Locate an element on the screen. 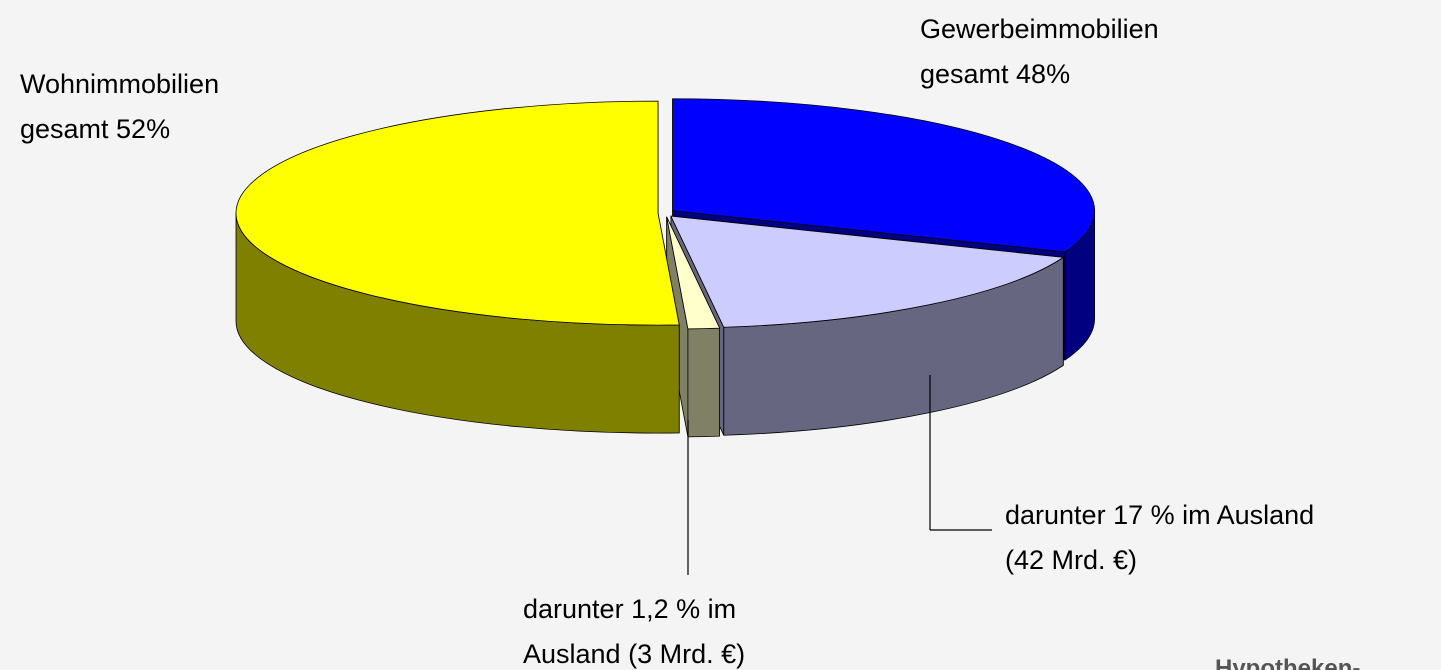 Image resolution: width=1441 pixels, height=670 pixels. label: gesamt 48% is located at coordinates (995, 74).